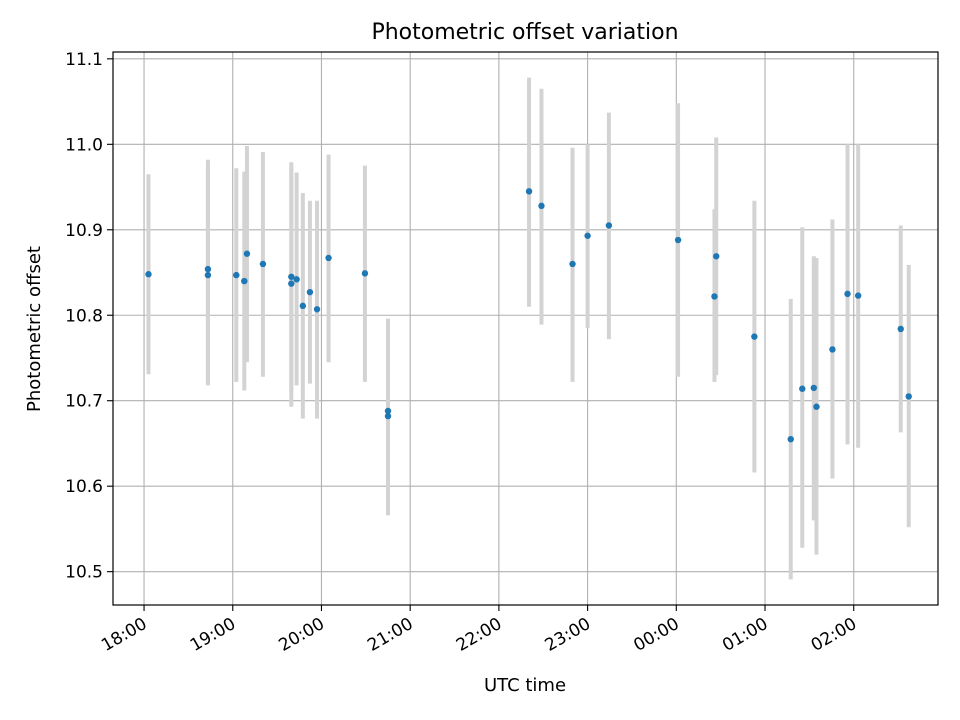 This screenshot has width=960, height=720. What do you see at coordinates (568, 635) in the screenshot?
I see `x-tick-label: 23:00` at bounding box center [568, 635].